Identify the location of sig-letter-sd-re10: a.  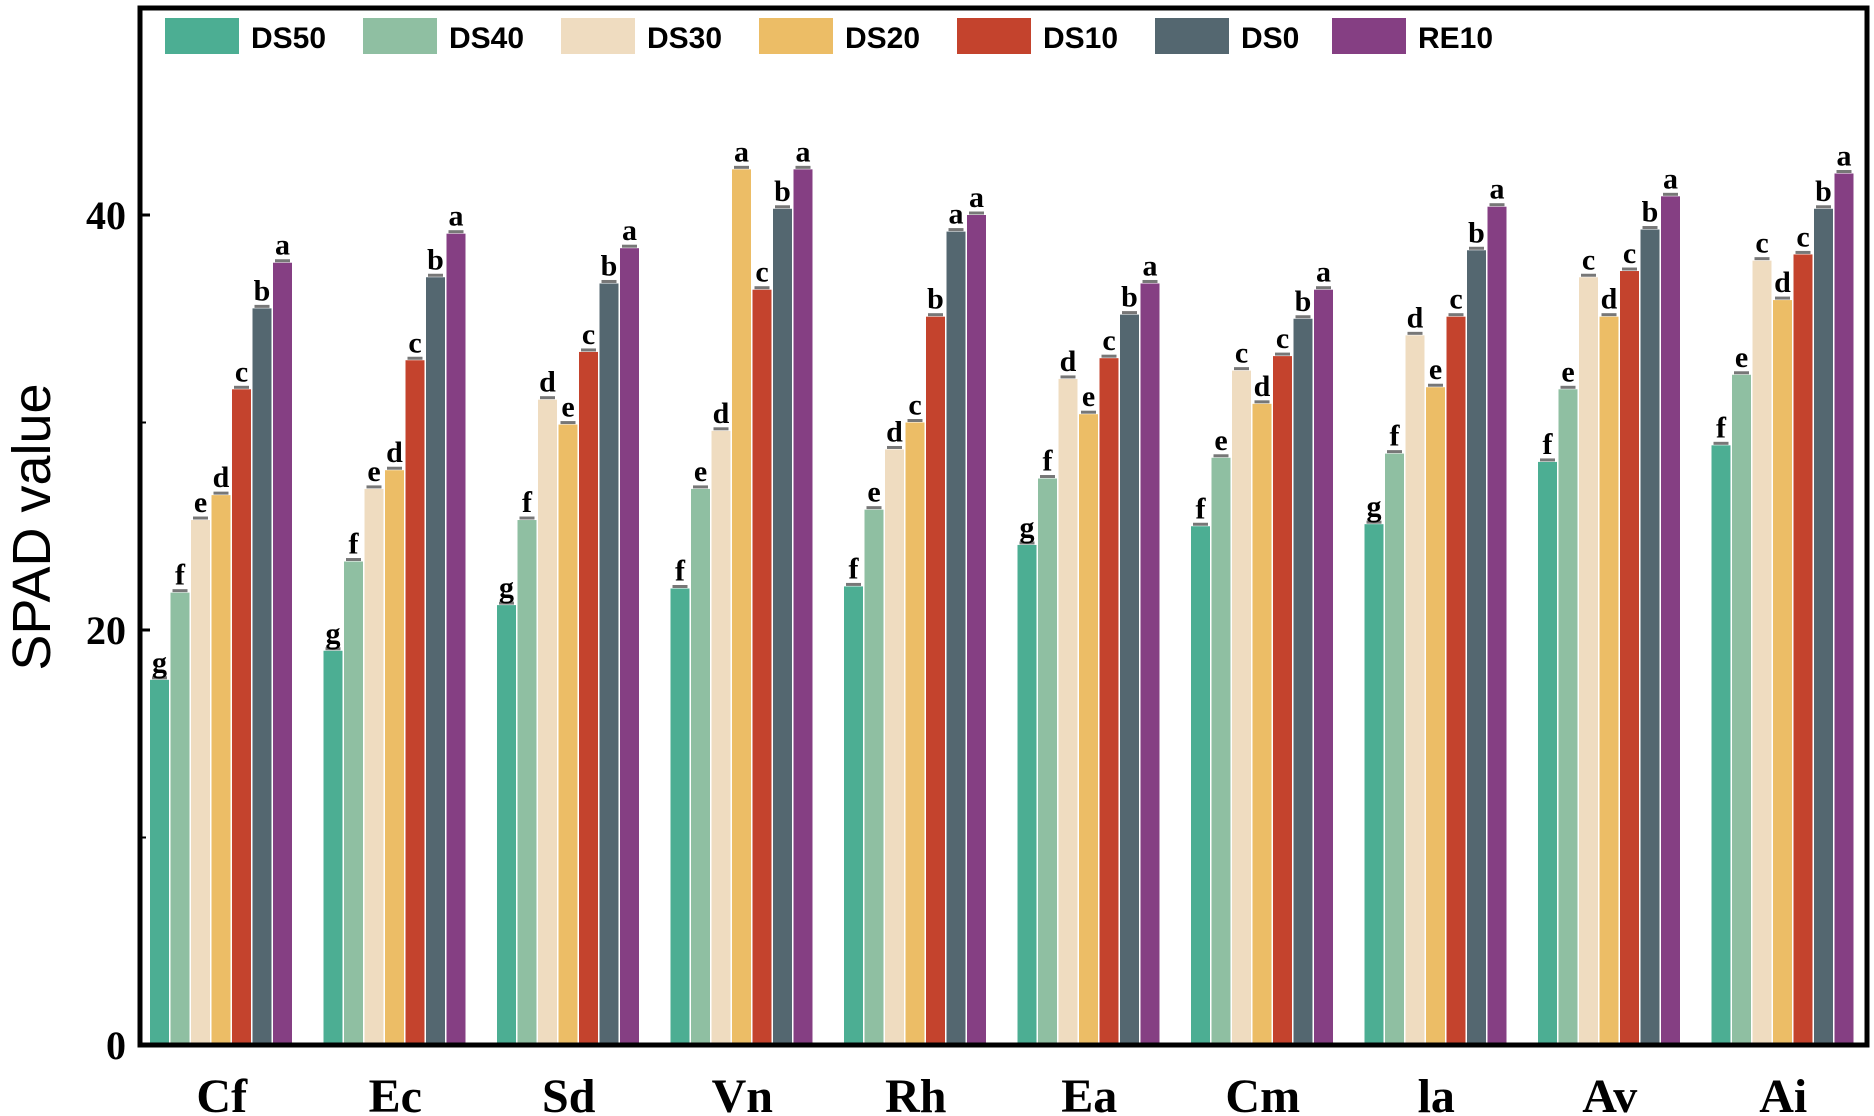
(629, 230).